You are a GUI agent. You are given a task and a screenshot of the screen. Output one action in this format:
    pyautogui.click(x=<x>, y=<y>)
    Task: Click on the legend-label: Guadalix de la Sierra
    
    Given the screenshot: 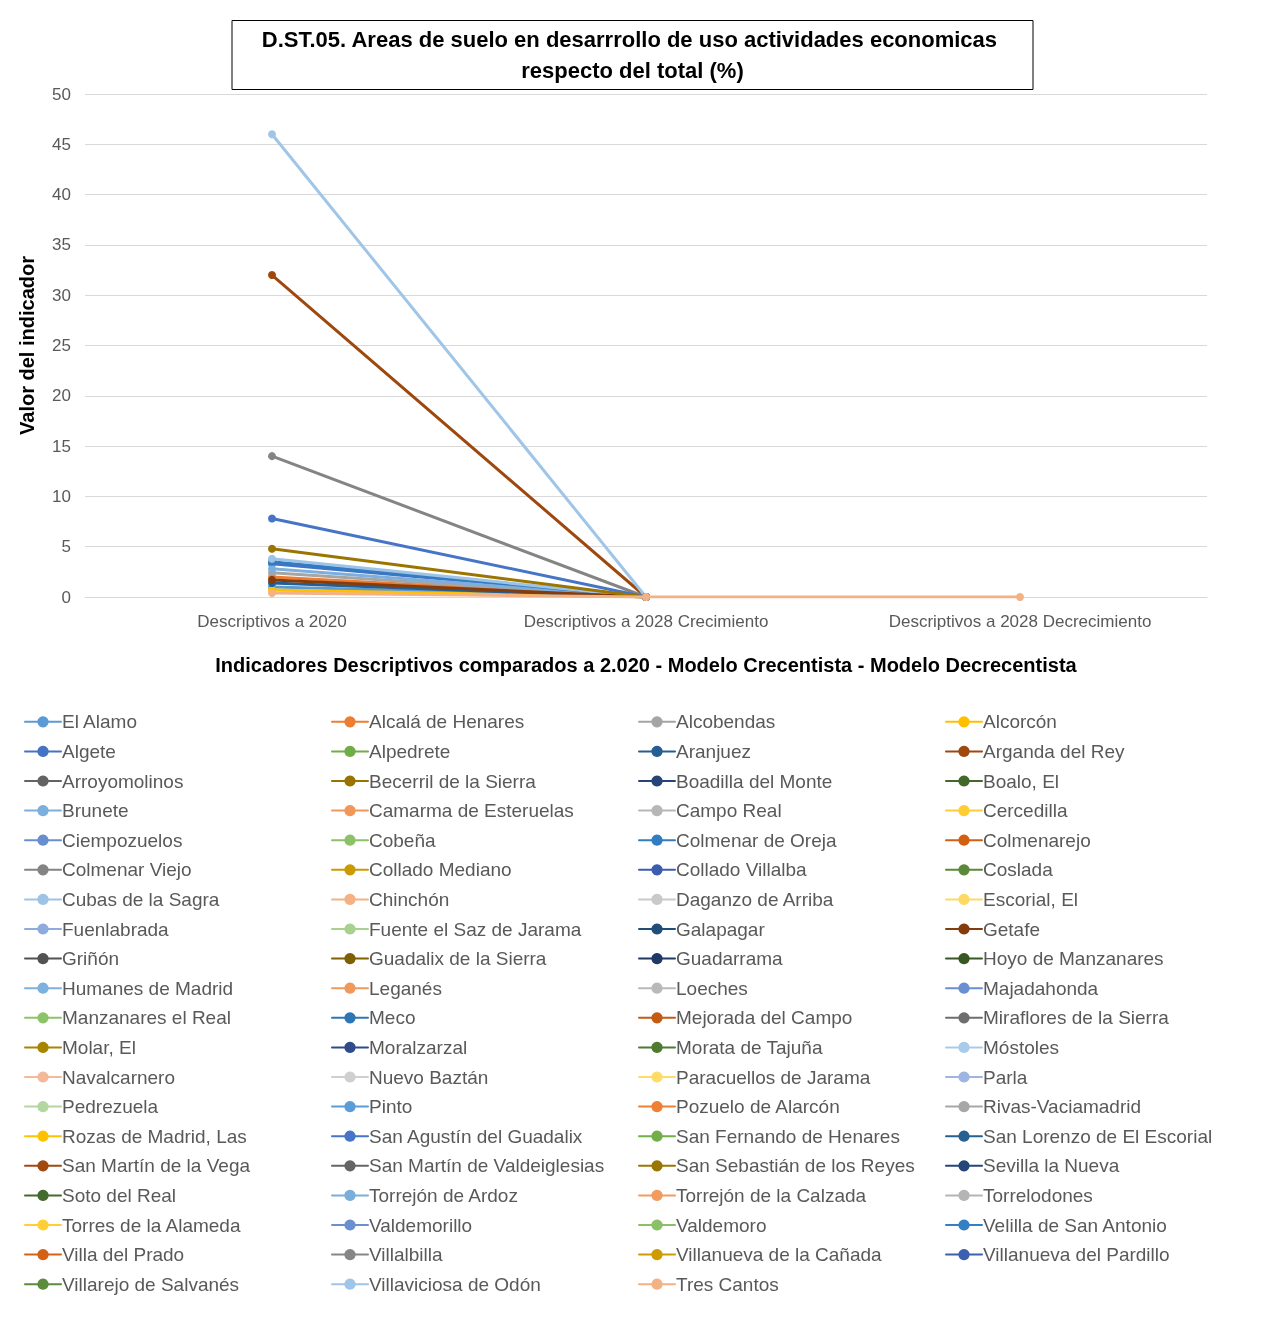 What is the action you would take?
    pyautogui.click(x=458, y=959)
    